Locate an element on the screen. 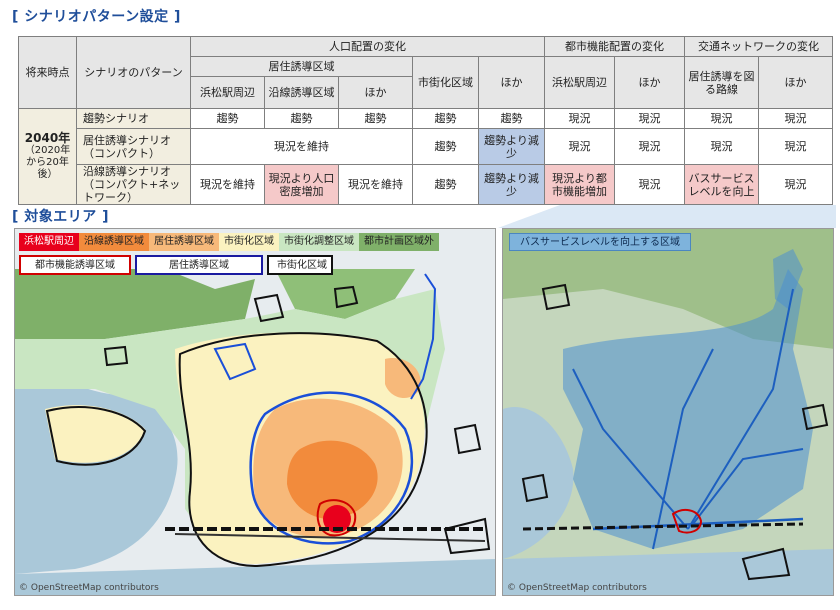 This screenshot has width=840, height=610. header-population: 人口配置の変化 is located at coordinates (367, 46).